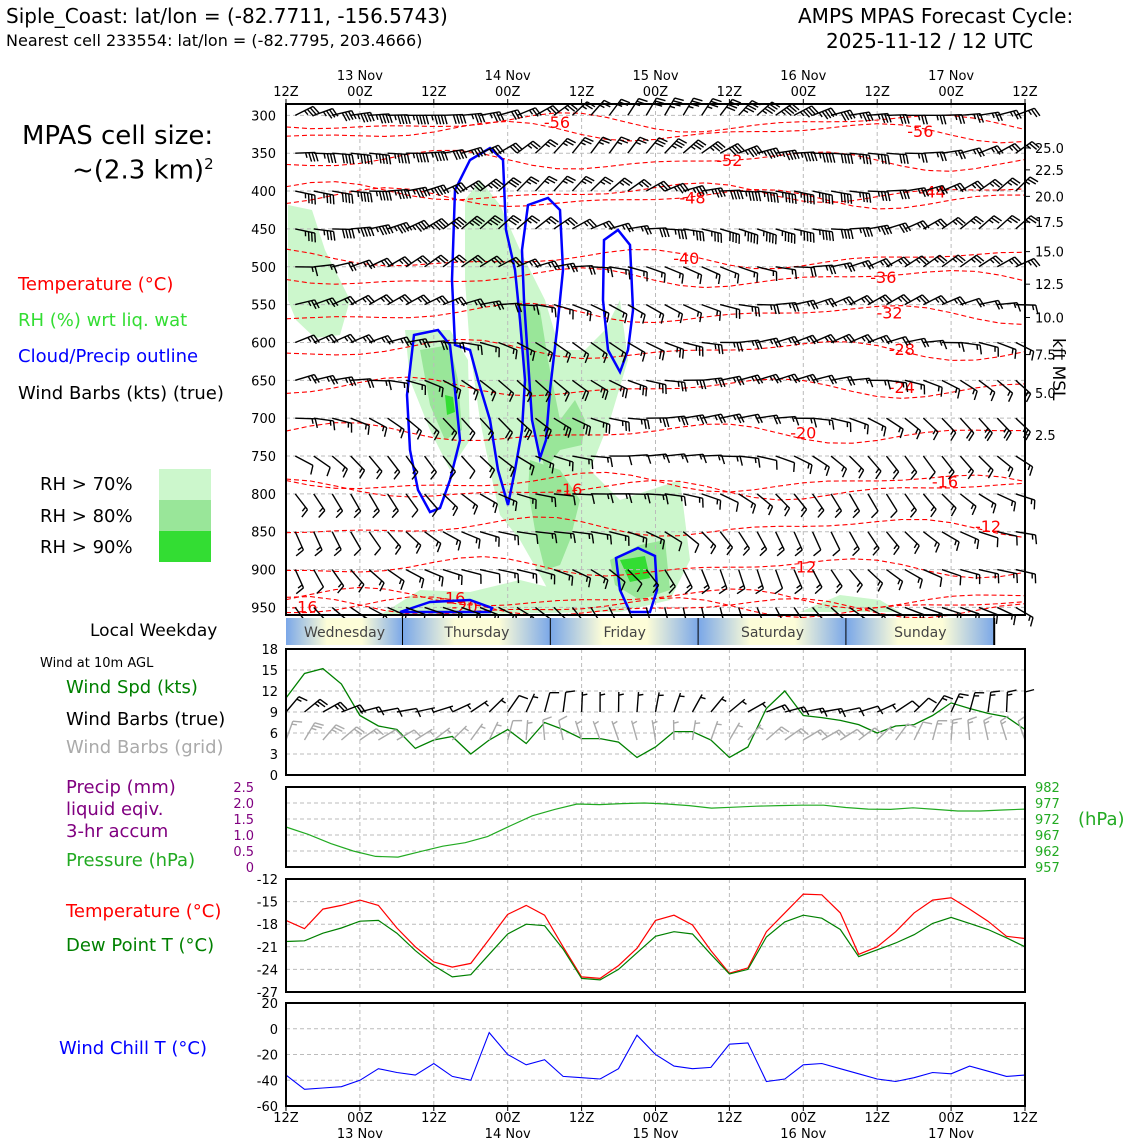 The image size is (1140, 1140). I want to click on temperature-contour-label: -16, so click(304, 606).